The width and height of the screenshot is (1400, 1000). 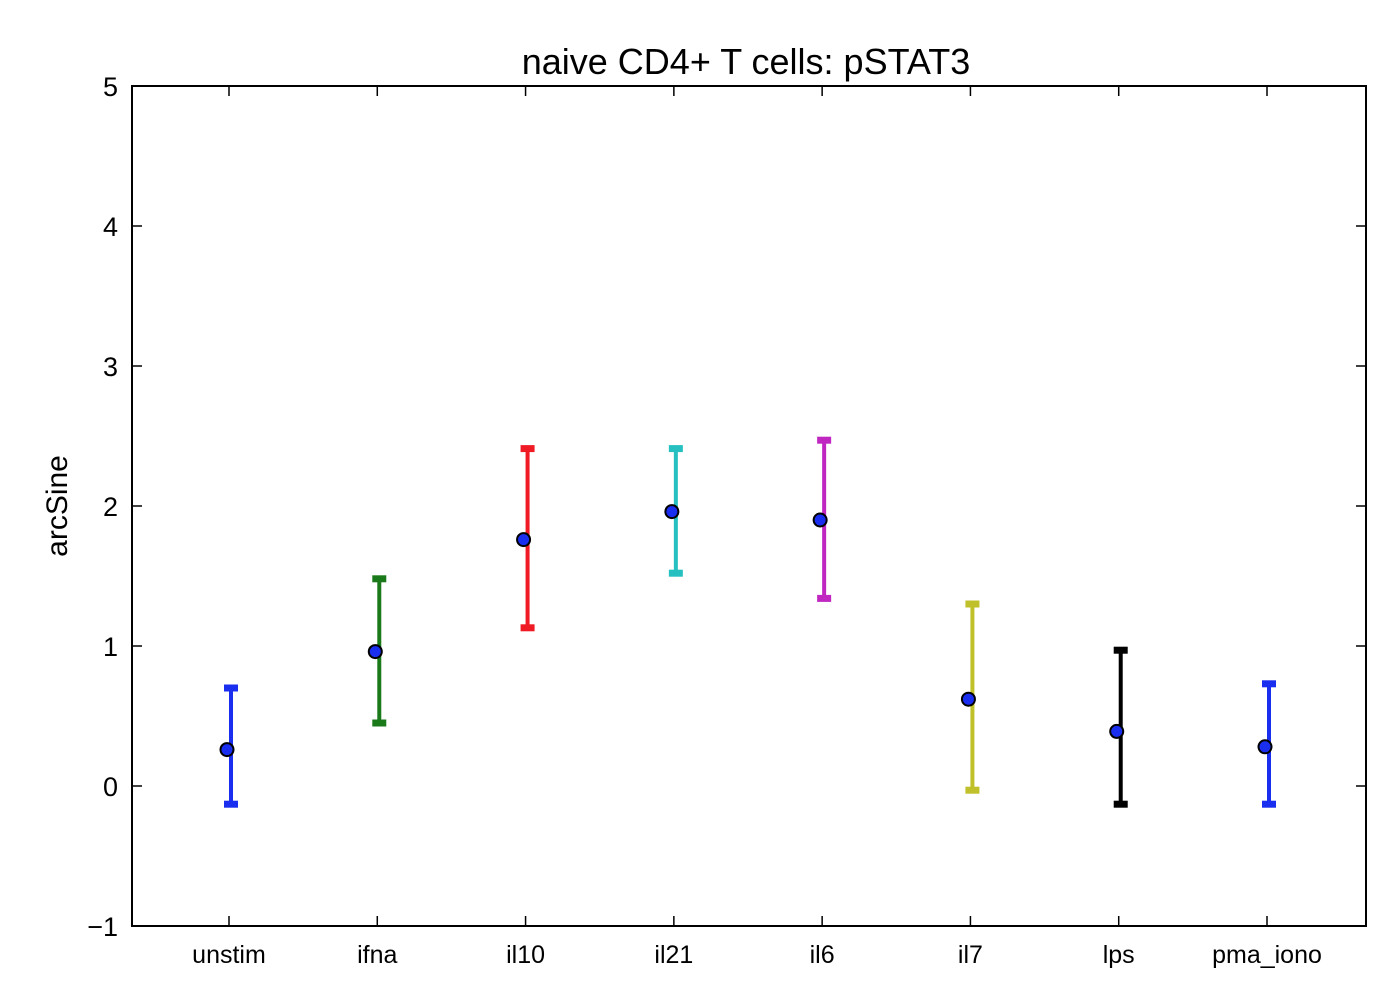 I want to click on error-bar-group-il6, so click(x=822, y=519).